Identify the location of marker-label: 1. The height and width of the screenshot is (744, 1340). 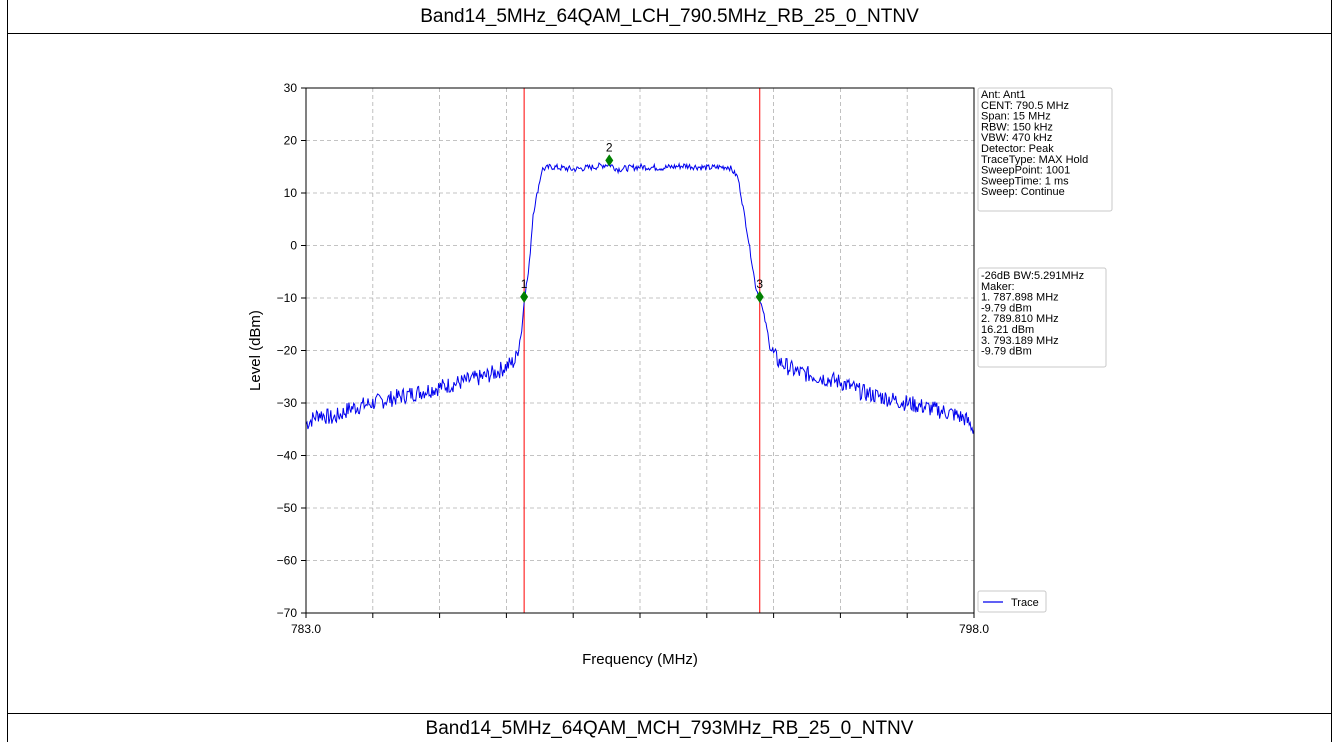
(524, 284).